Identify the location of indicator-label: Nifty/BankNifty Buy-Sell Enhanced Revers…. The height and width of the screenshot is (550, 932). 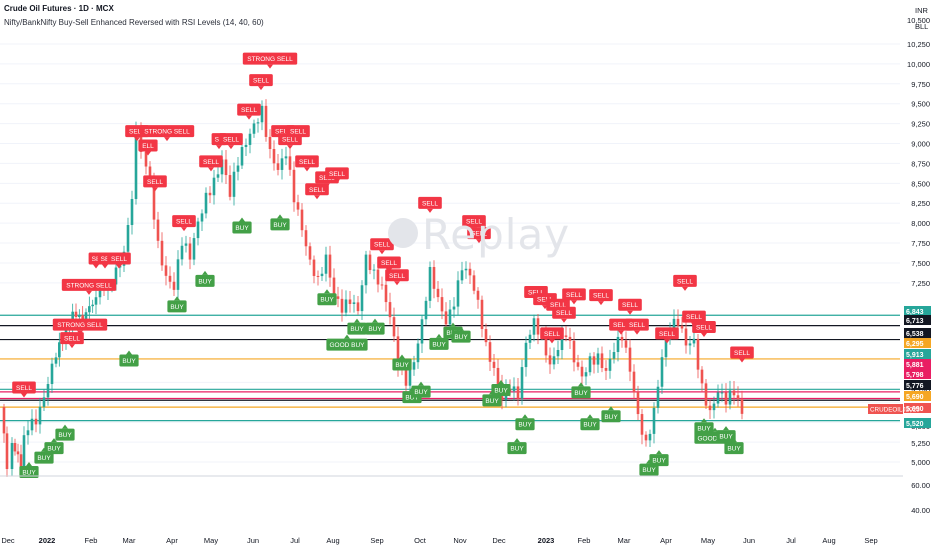
(134, 22).